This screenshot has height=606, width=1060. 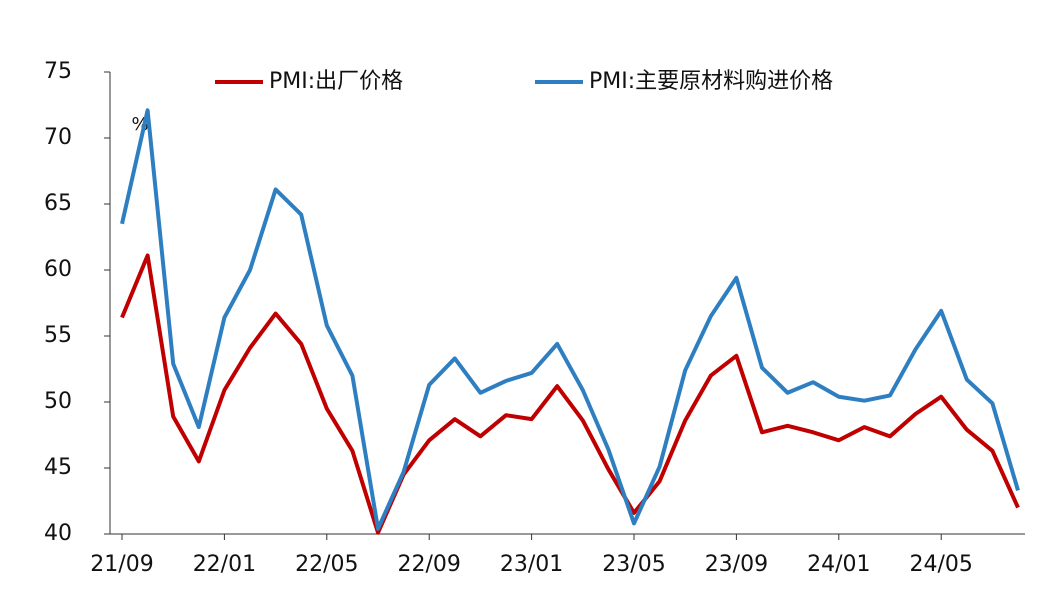 I want to click on x-tick-label: 23/09, so click(x=736, y=564).